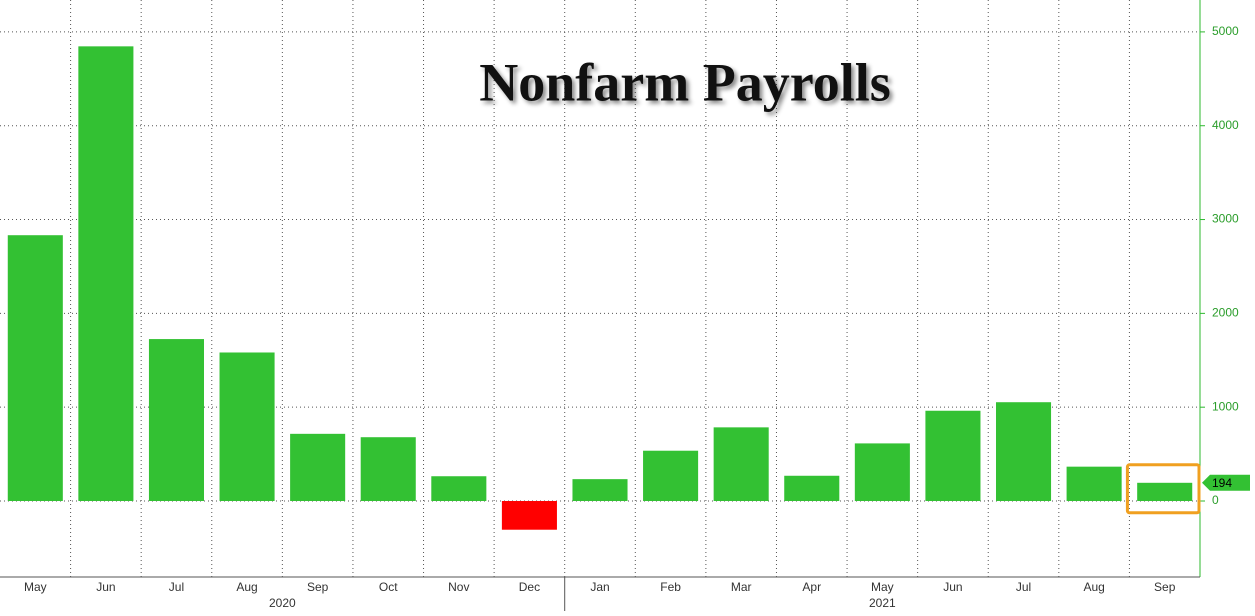 This screenshot has height=616, width=1255. What do you see at coordinates (1225, 125) in the screenshot?
I see `y-tick-label: 4000` at bounding box center [1225, 125].